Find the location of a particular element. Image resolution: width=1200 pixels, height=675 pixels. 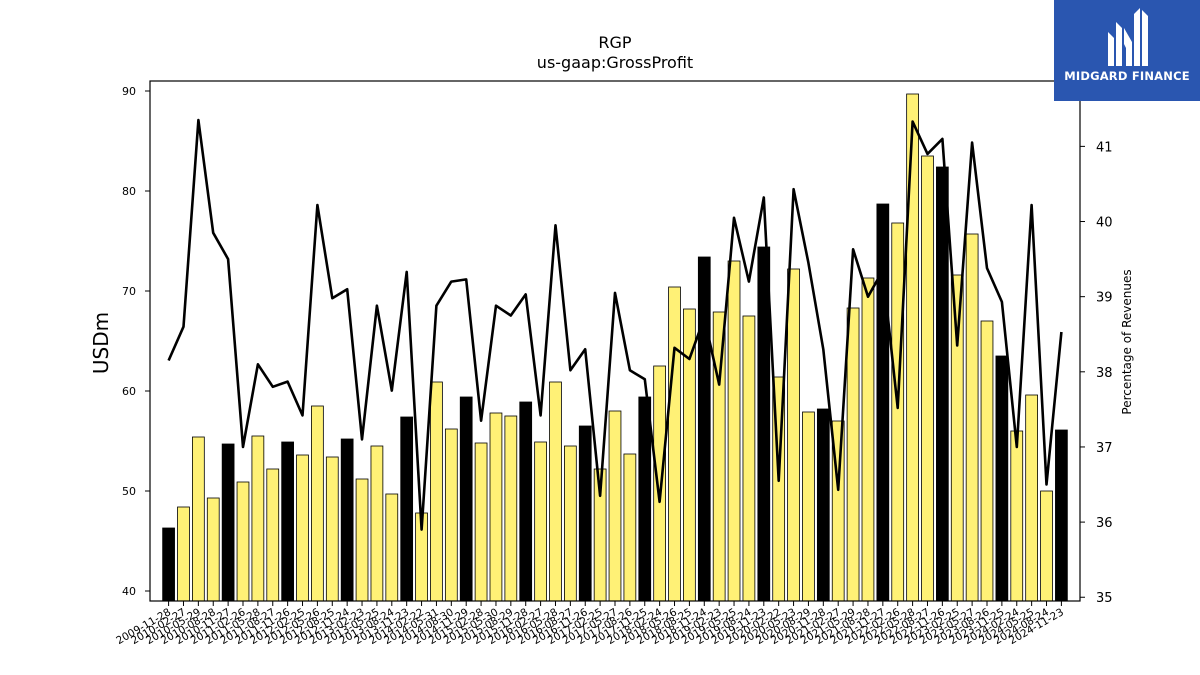

y-tick-label: 60 is located at coordinates (129, 391).